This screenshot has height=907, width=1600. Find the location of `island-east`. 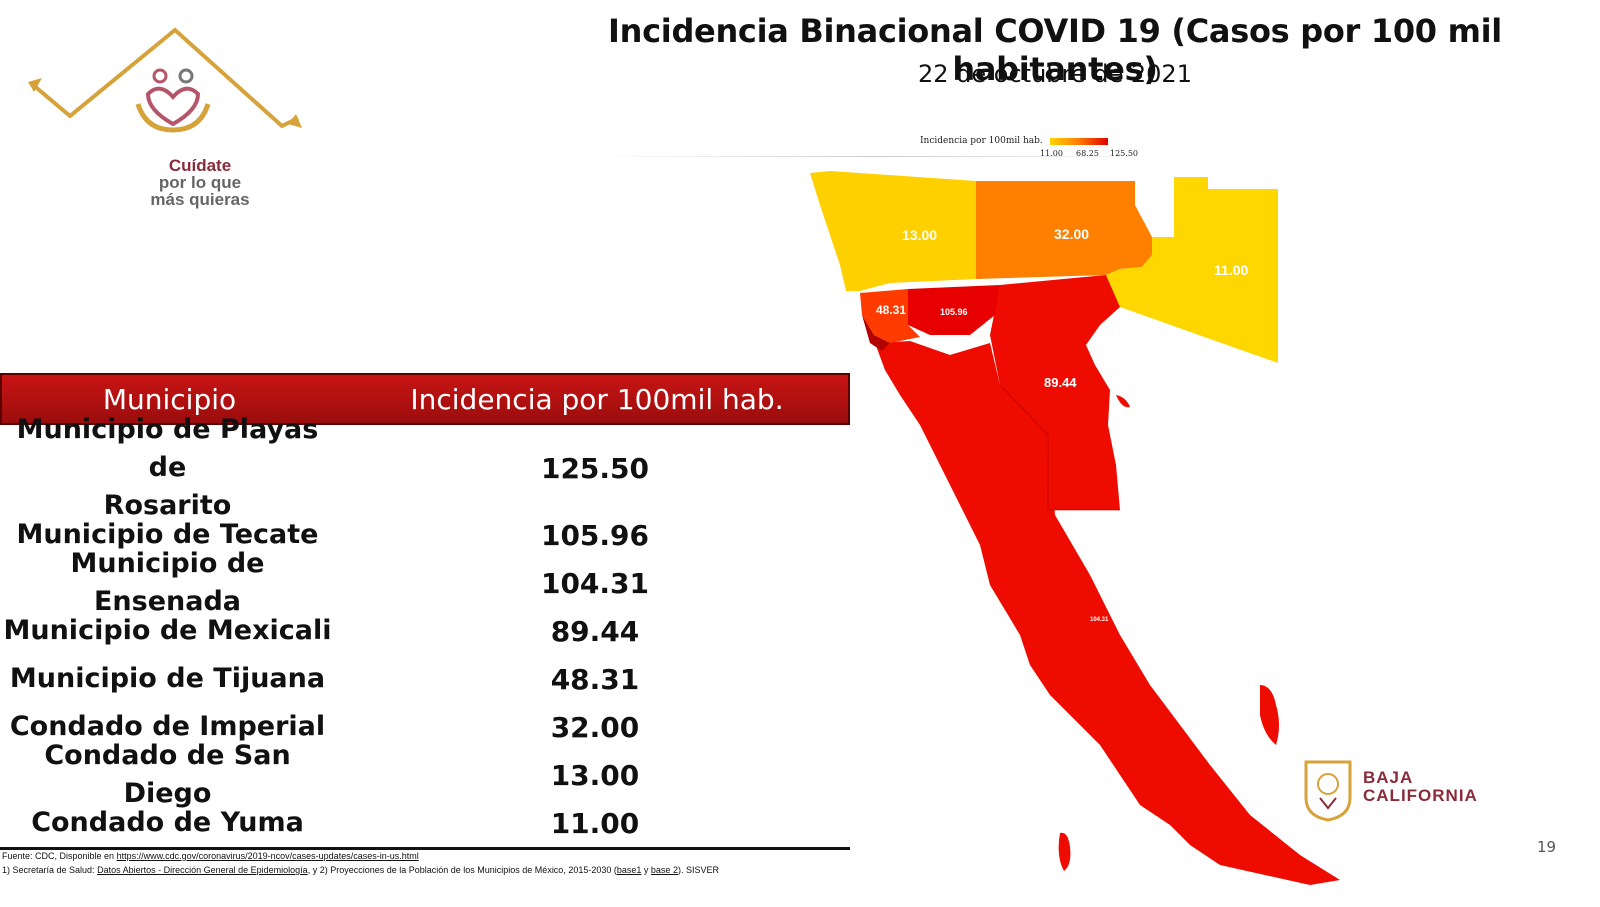

island-east is located at coordinates (1123, 401).